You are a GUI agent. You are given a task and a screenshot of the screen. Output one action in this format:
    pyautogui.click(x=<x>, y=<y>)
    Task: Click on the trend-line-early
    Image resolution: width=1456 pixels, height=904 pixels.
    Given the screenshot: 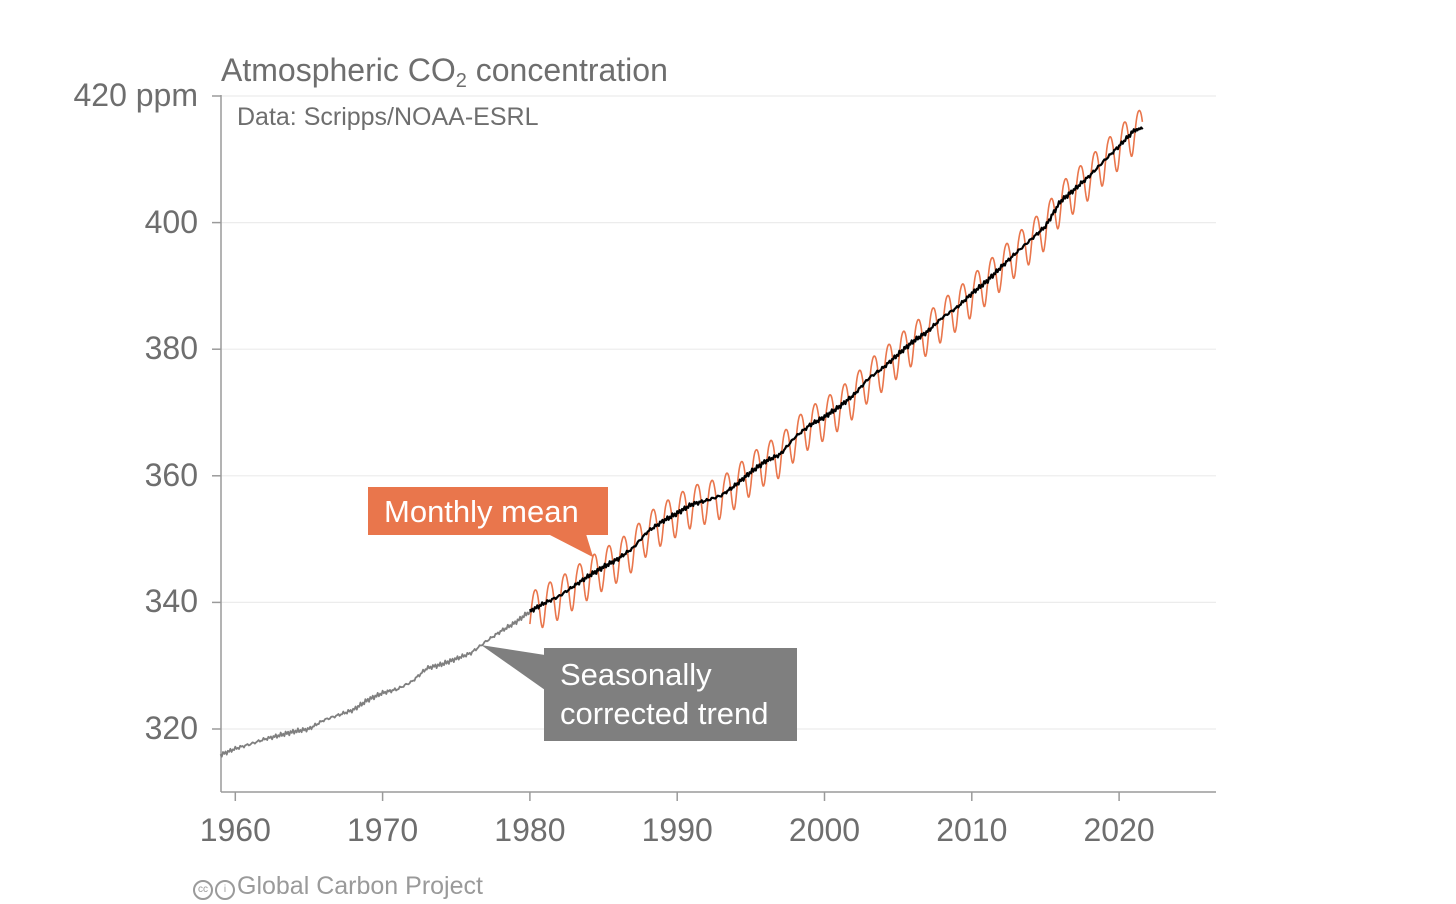 What is the action you would take?
    pyautogui.click(x=375, y=684)
    